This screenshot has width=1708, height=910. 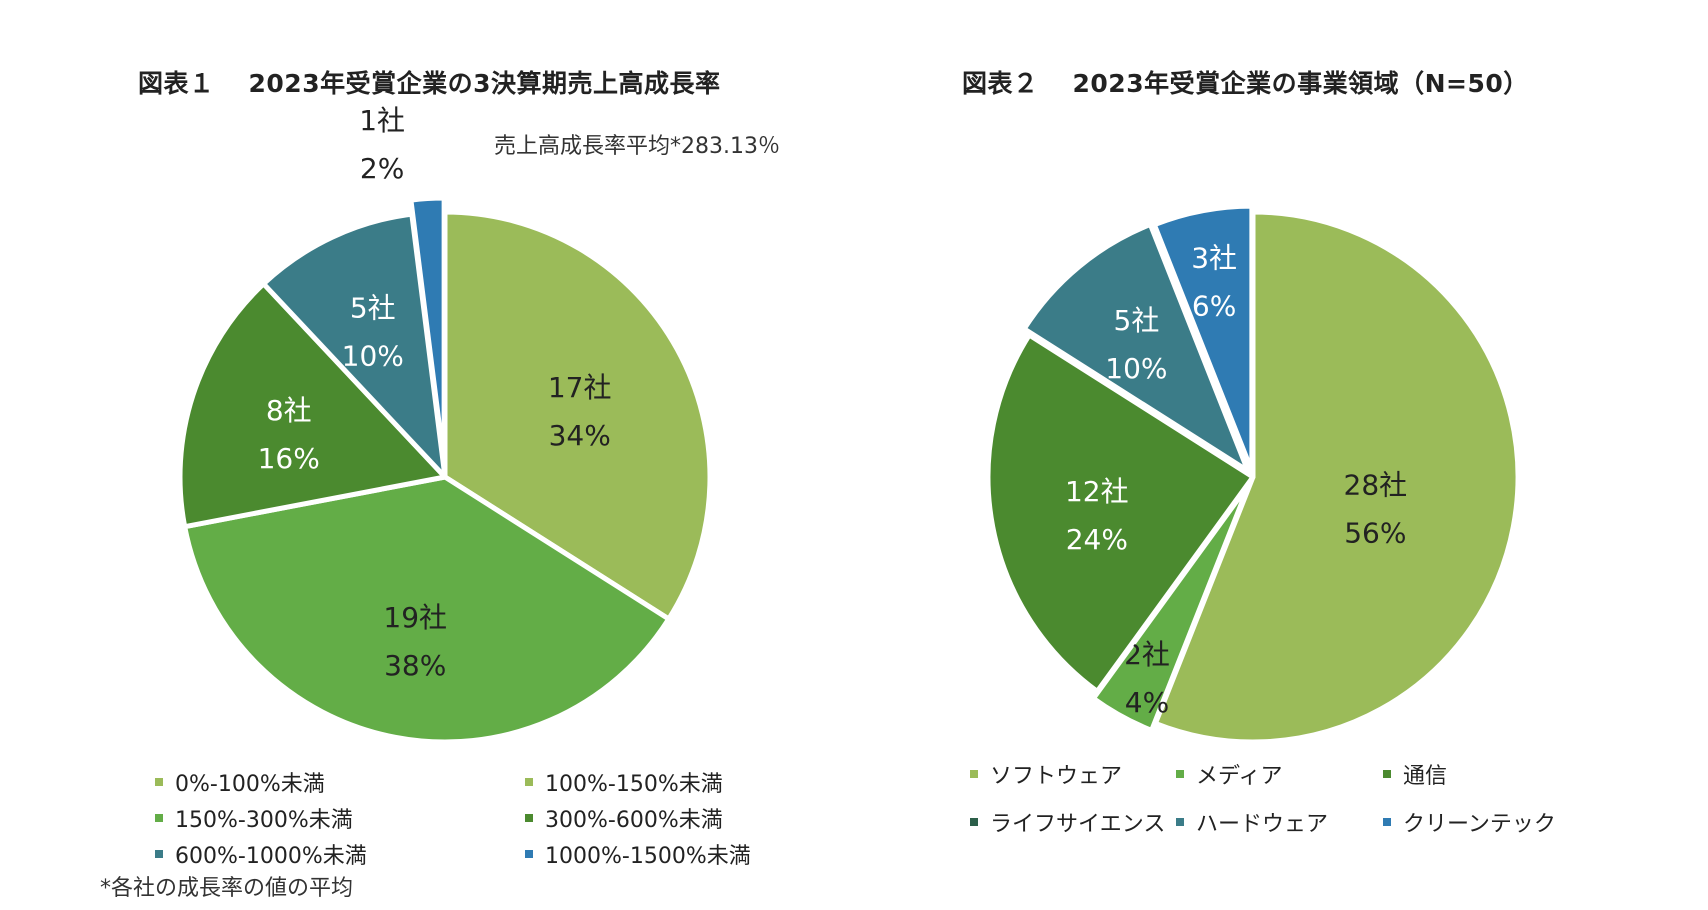 What do you see at coordinates (373, 356) in the screenshot?
I see `pie1-percent-label-4: 10%` at bounding box center [373, 356].